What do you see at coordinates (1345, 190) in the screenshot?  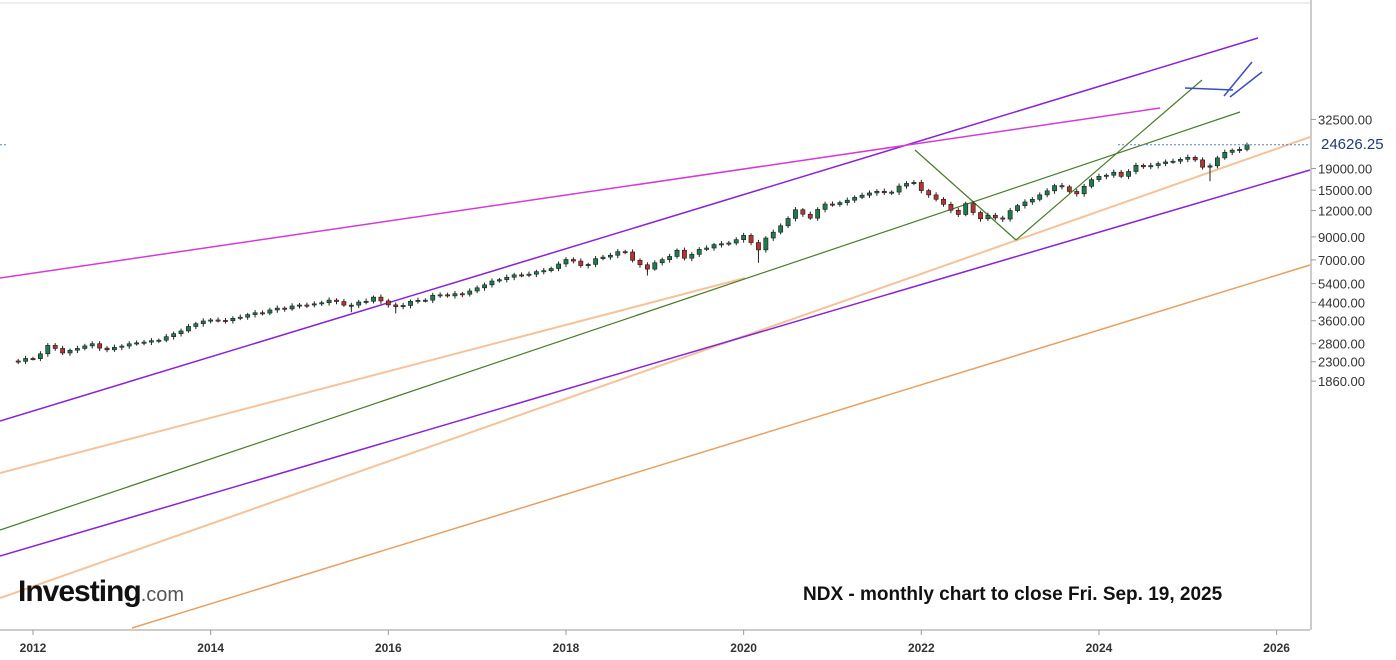 I see `y-tick-label: 15000.00` at bounding box center [1345, 190].